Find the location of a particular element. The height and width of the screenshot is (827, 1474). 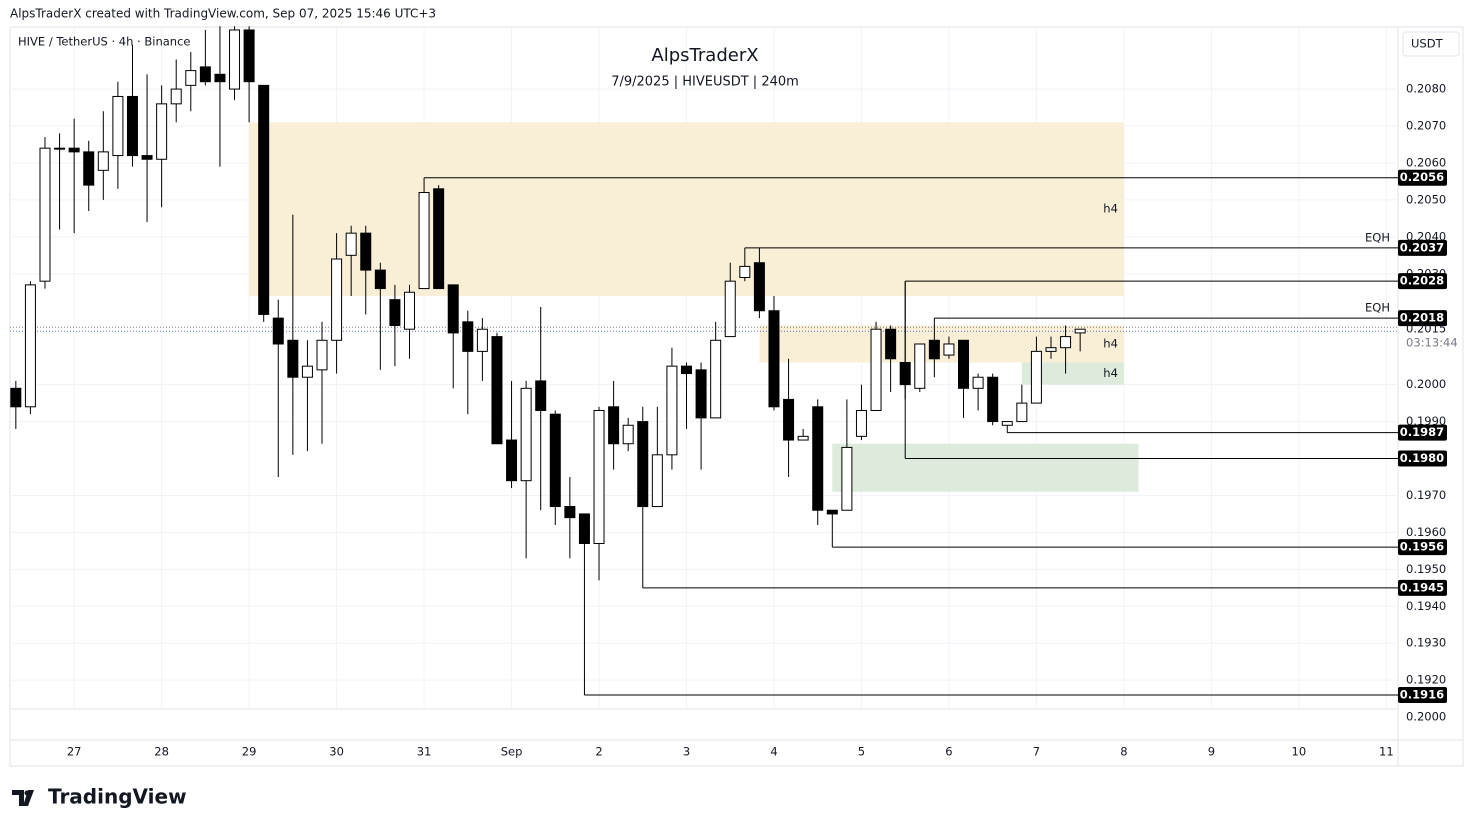

level-label: 0.1916 is located at coordinates (1422, 694).